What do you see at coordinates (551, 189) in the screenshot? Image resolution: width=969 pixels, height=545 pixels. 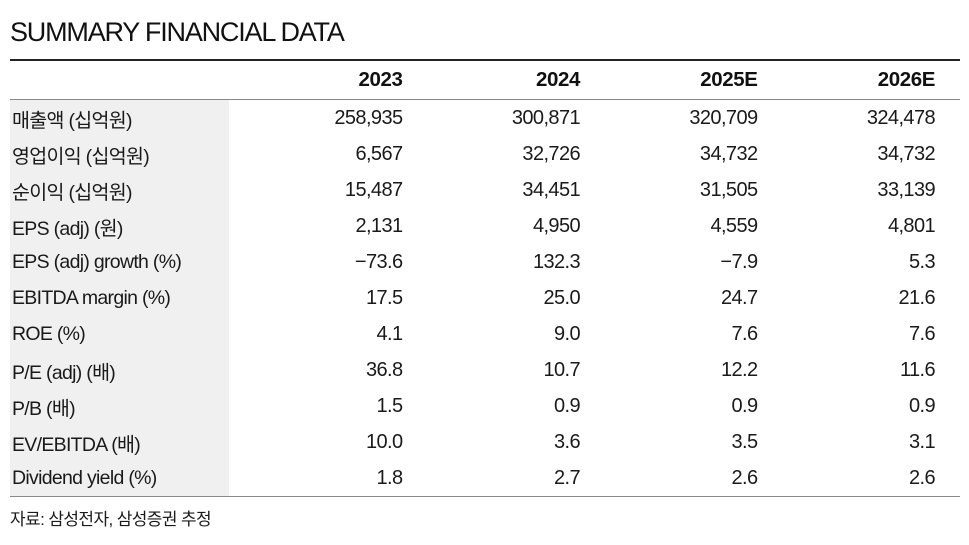 I see `cell-value: 34,451` at bounding box center [551, 189].